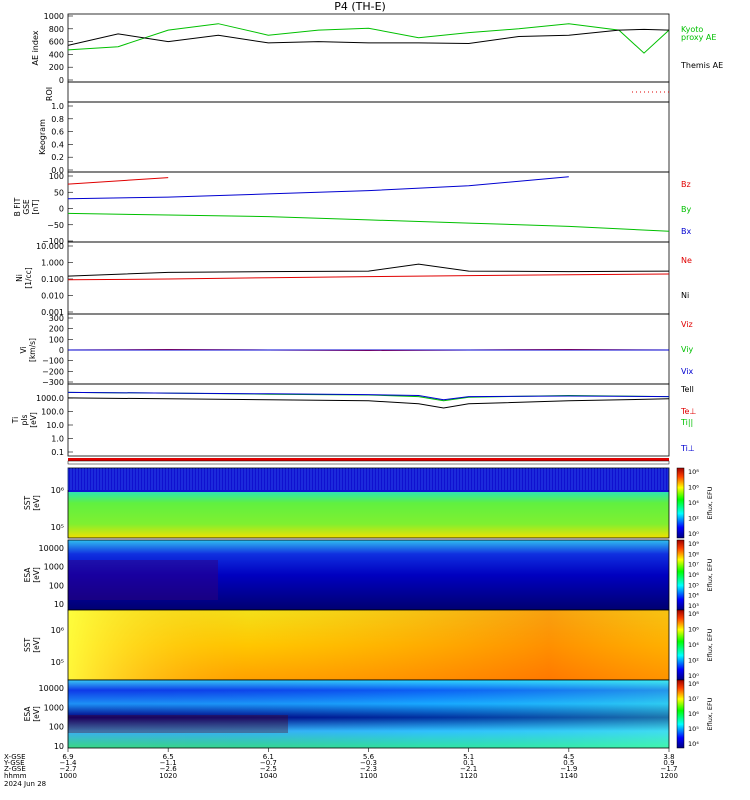 The image size is (750, 800). I want to click on esa-i-ylabel: ESA, so click(27, 714).